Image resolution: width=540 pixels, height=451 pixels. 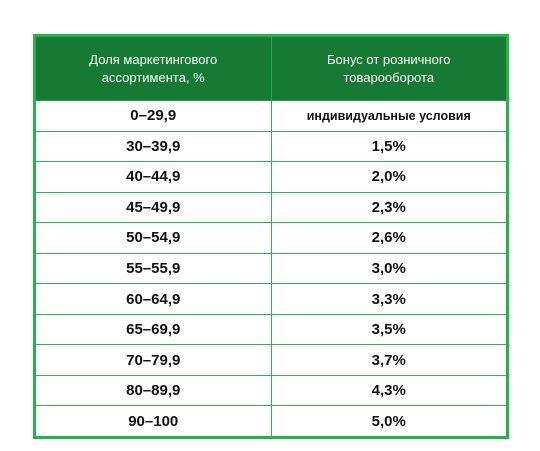 I want to click on table-row: 55–55,9 3,0%, so click(x=271, y=269).